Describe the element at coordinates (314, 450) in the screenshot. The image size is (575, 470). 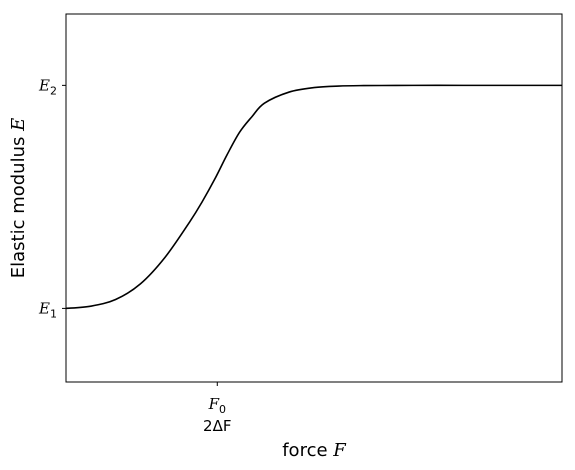
I see `x-axis-label: force F` at that location.